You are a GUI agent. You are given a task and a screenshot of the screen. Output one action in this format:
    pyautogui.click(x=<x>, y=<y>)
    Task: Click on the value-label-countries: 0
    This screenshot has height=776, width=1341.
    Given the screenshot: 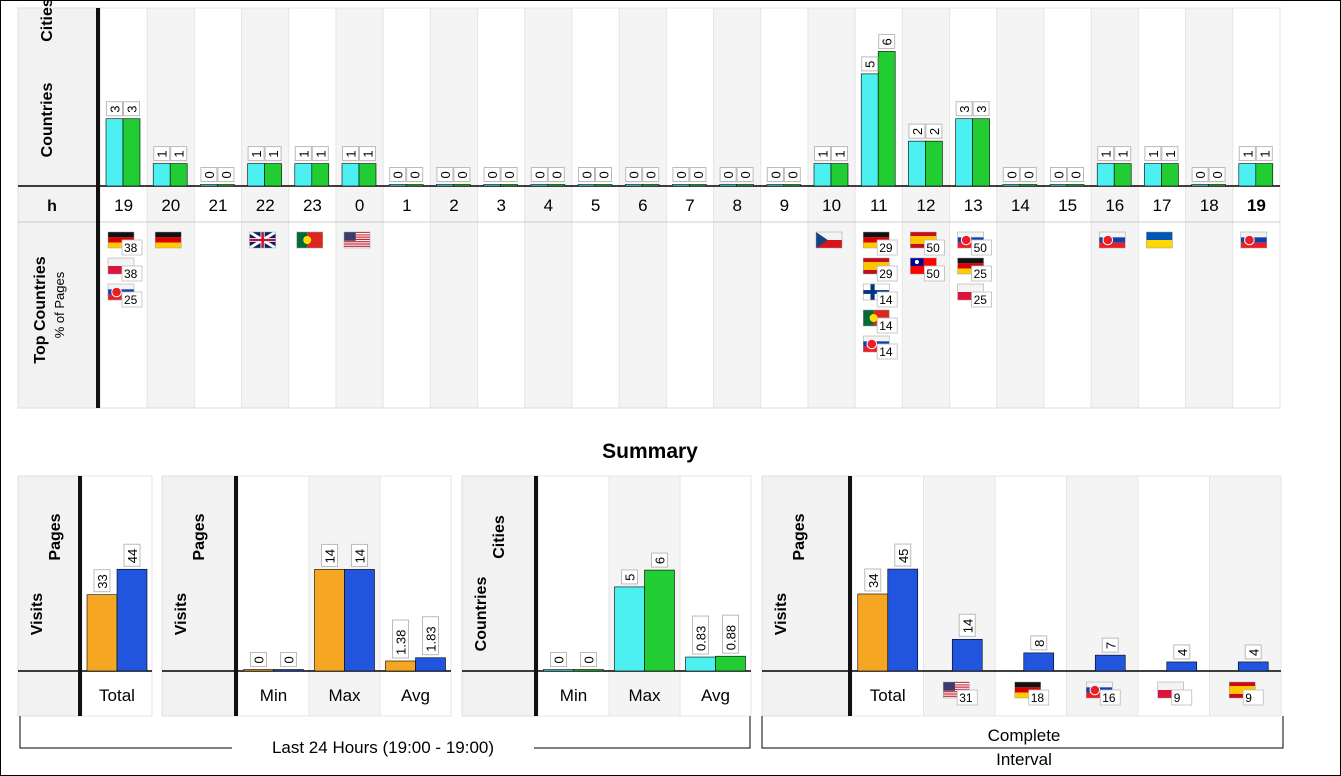 What is the action you would take?
    pyautogui.click(x=775, y=174)
    